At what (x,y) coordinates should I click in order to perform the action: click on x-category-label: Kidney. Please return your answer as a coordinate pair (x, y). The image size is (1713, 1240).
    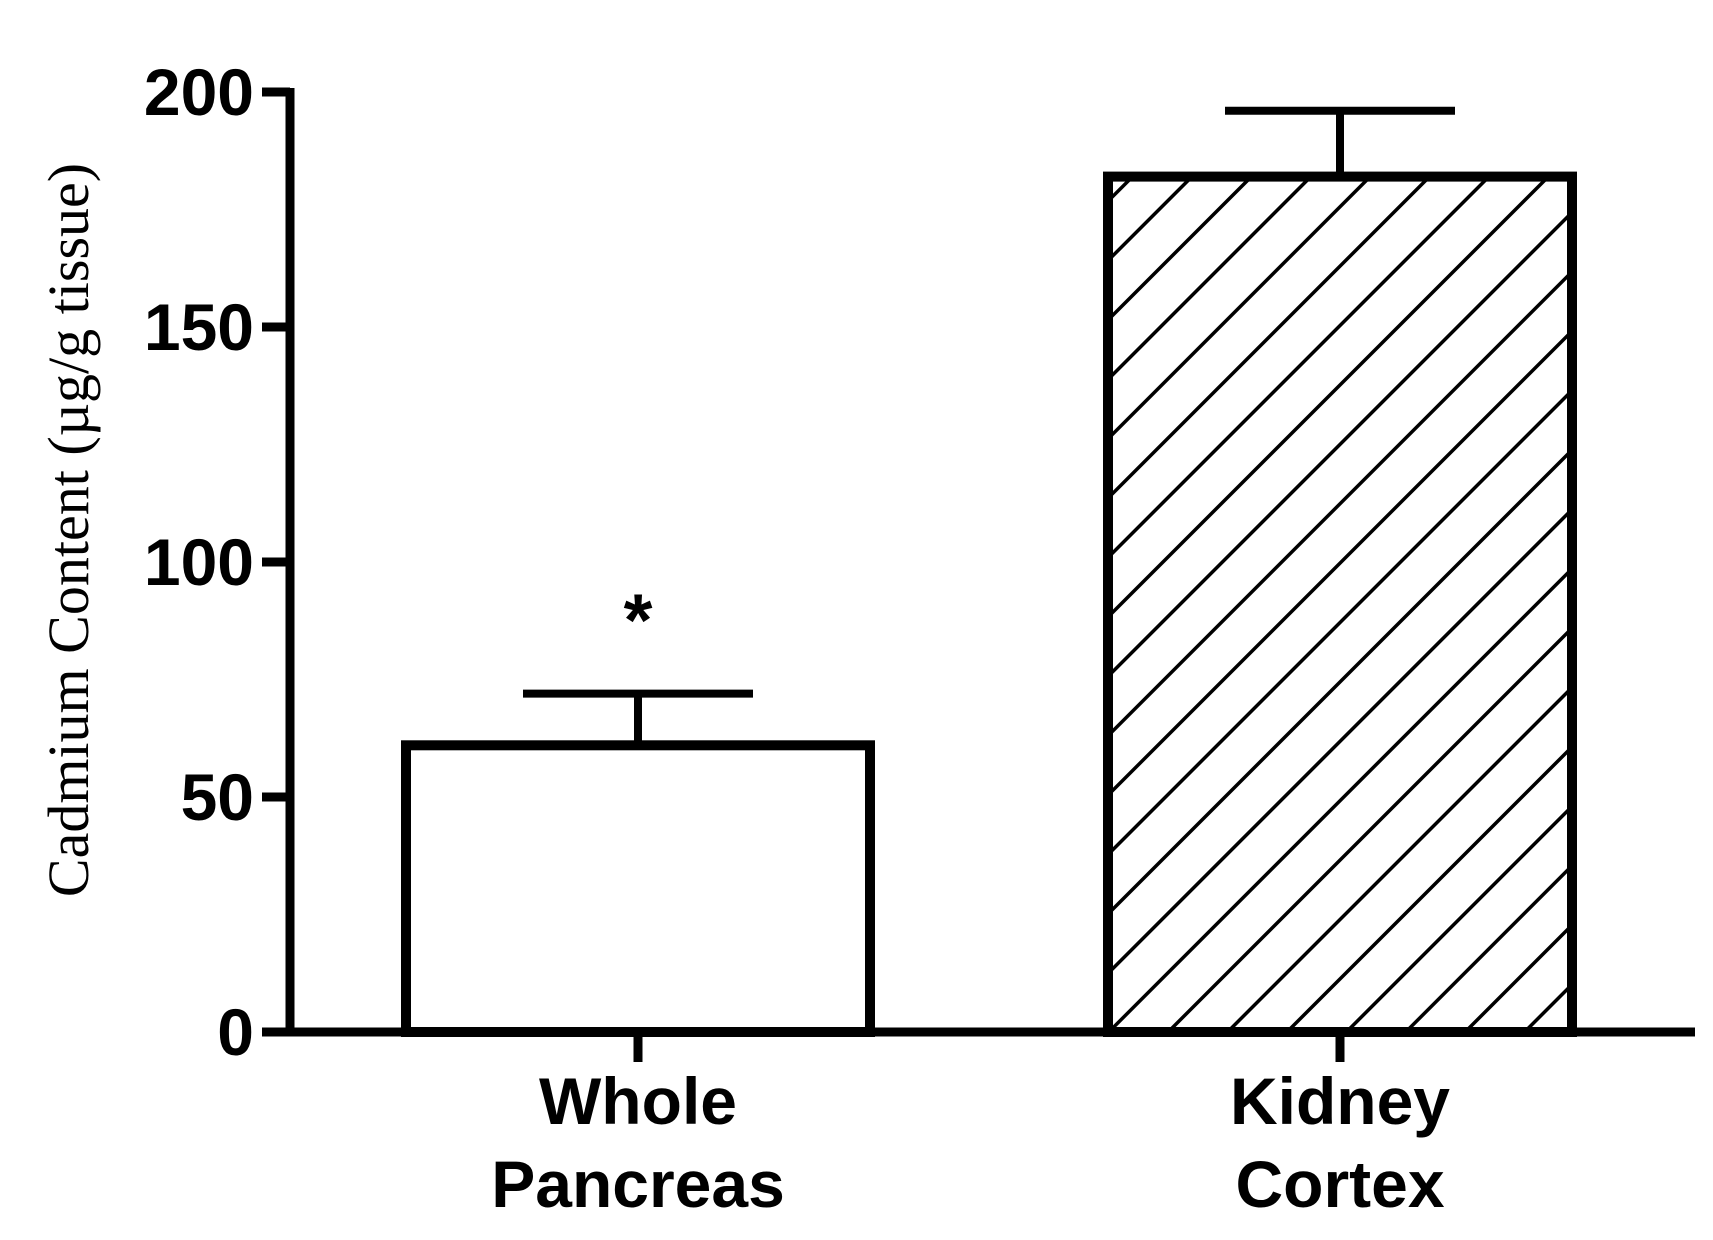
    Looking at the image, I should click on (1340, 1101).